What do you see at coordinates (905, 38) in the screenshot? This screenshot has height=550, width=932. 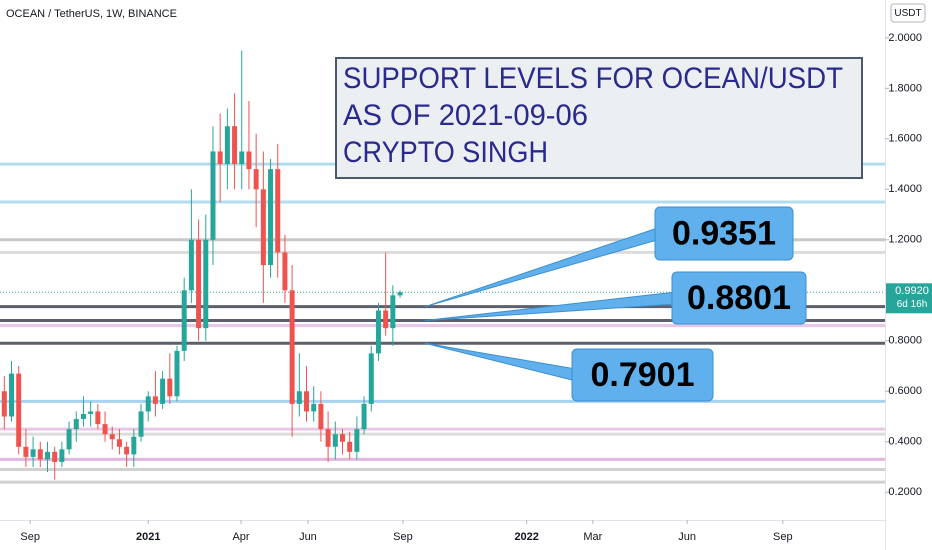 I see `y-tick-label: 2.0000` at bounding box center [905, 38].